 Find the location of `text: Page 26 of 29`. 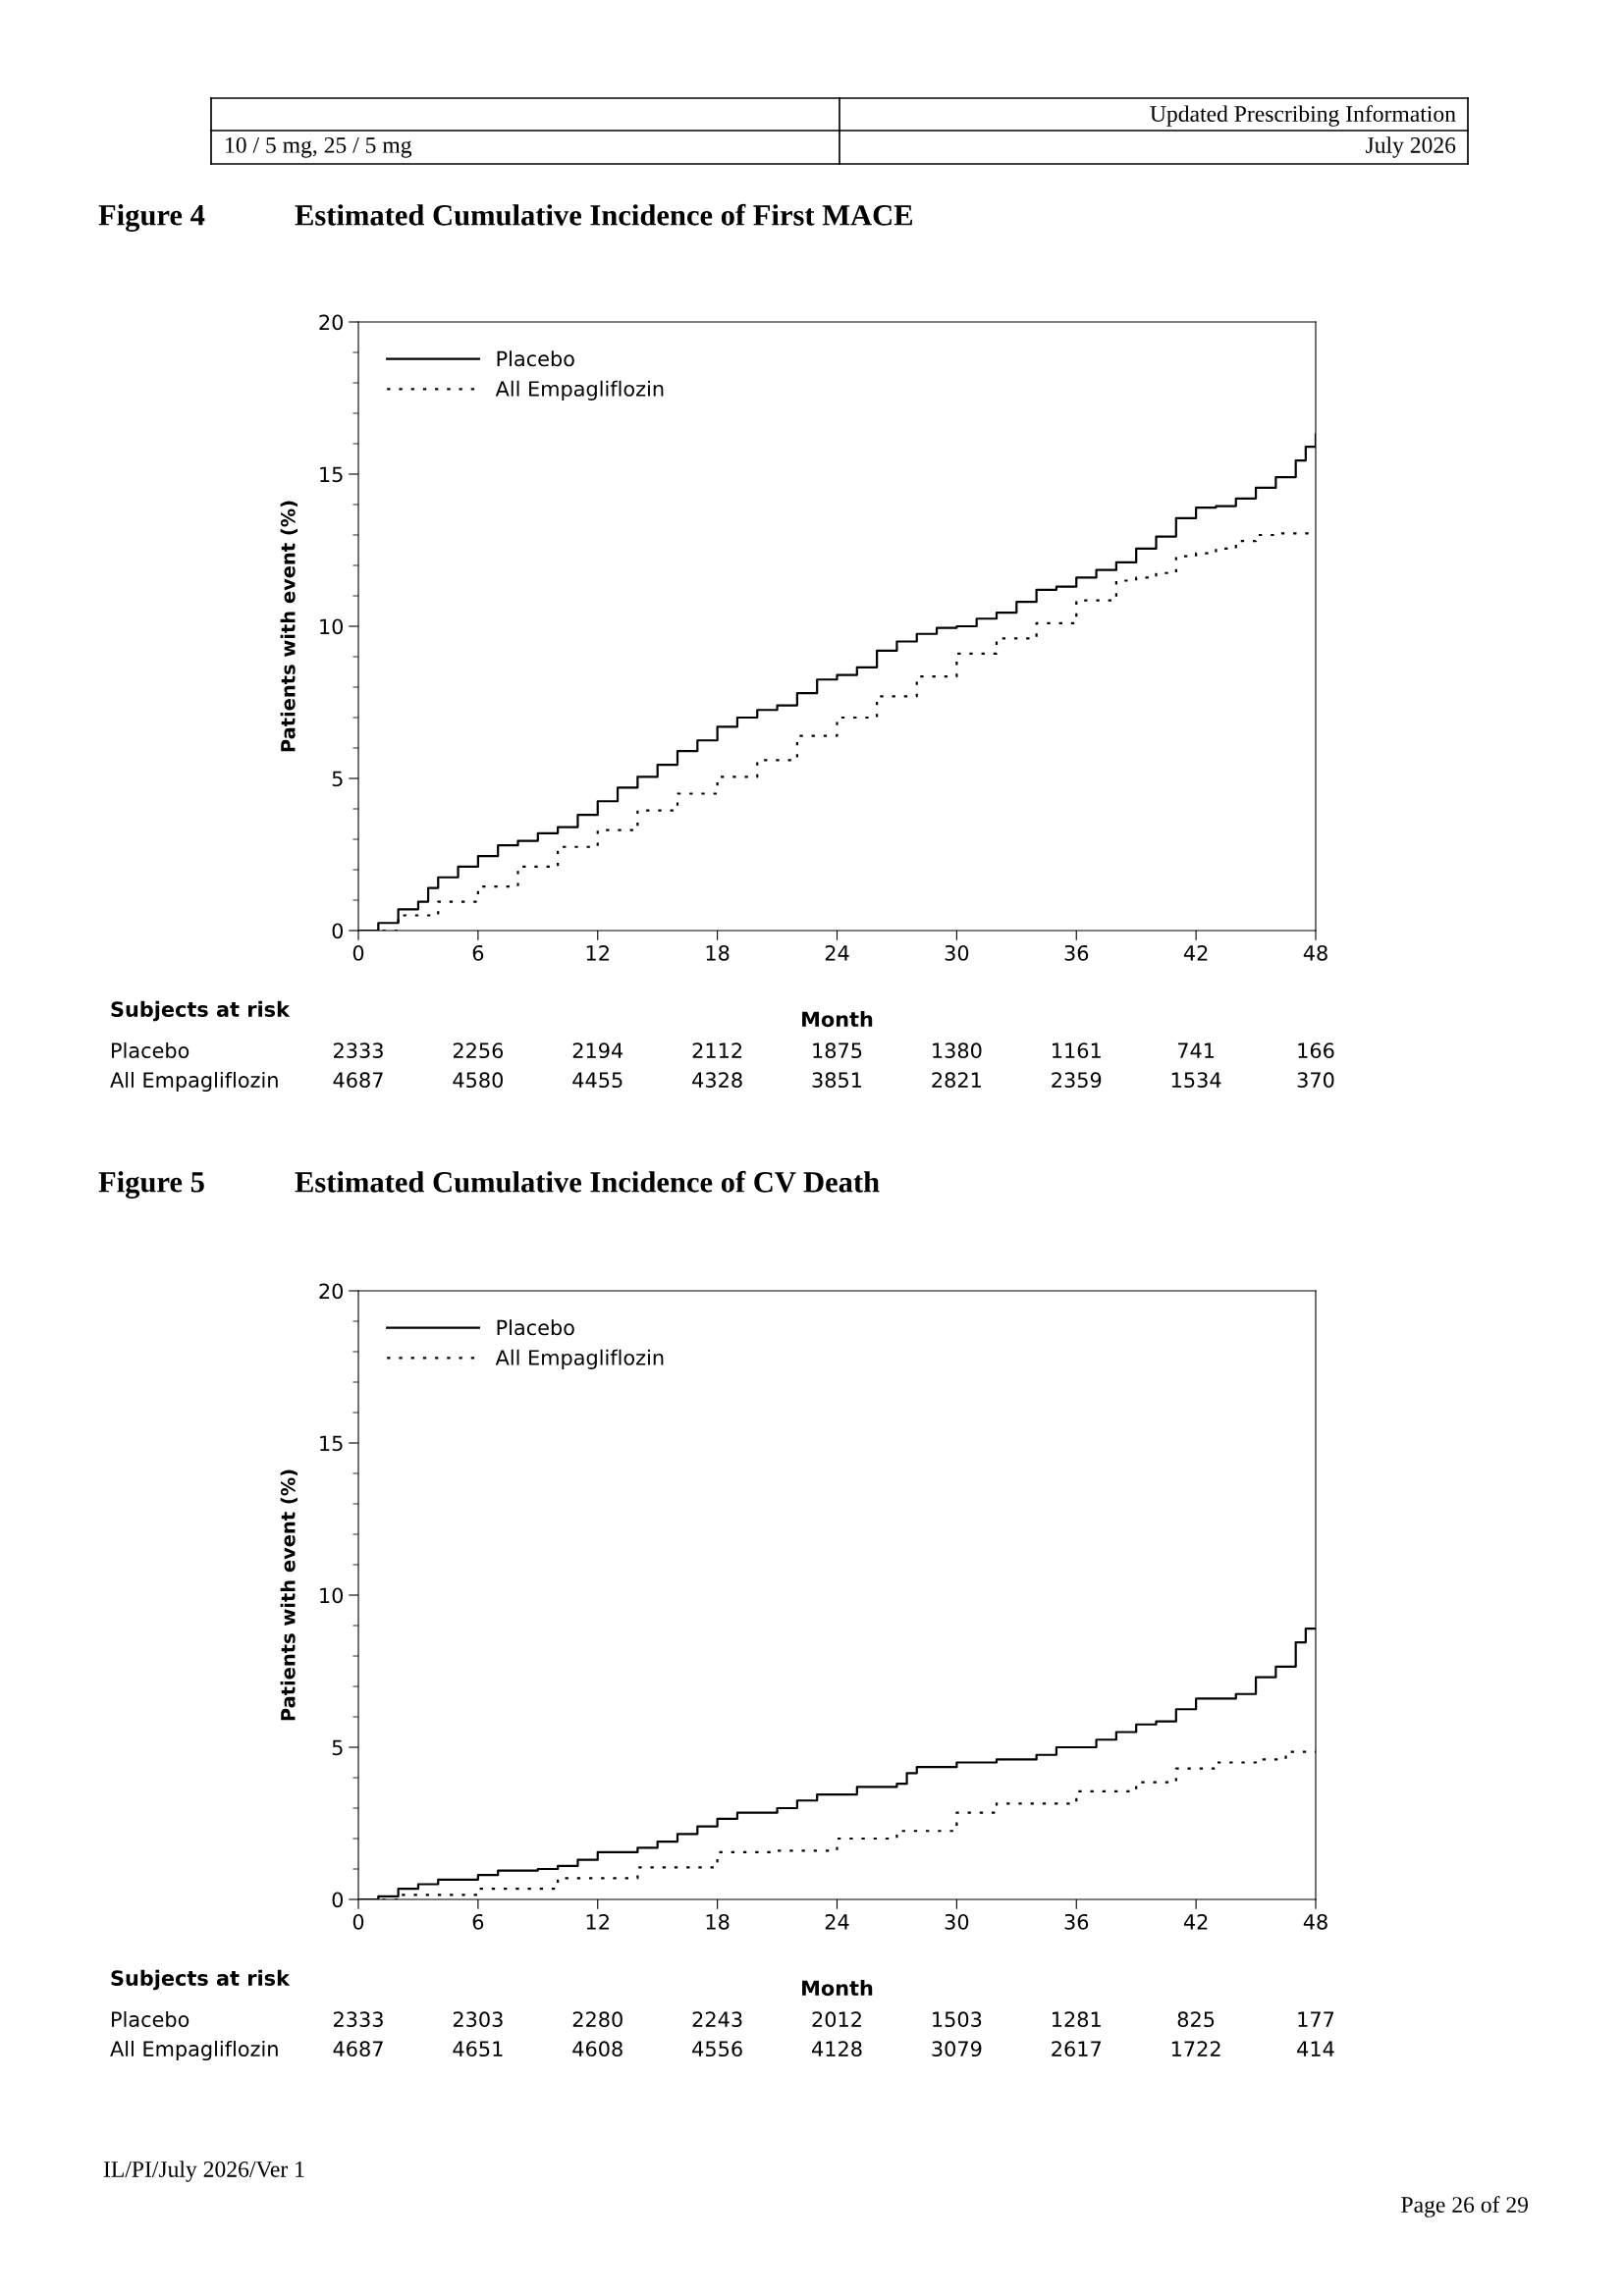

text: Page 26 of 29 is located at coordinates (1465, 2207).